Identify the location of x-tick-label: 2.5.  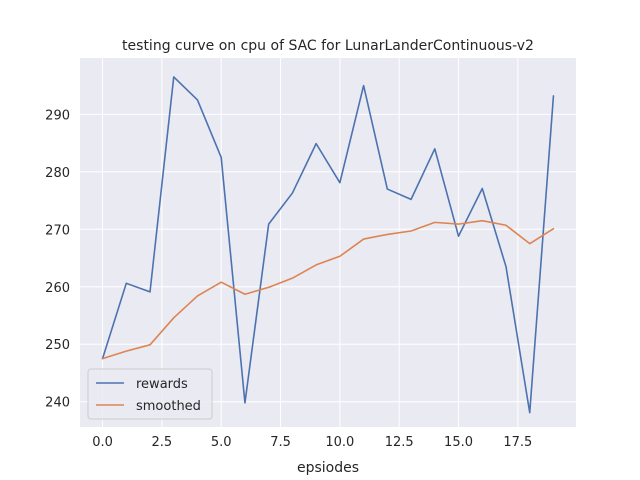
(162, 442).